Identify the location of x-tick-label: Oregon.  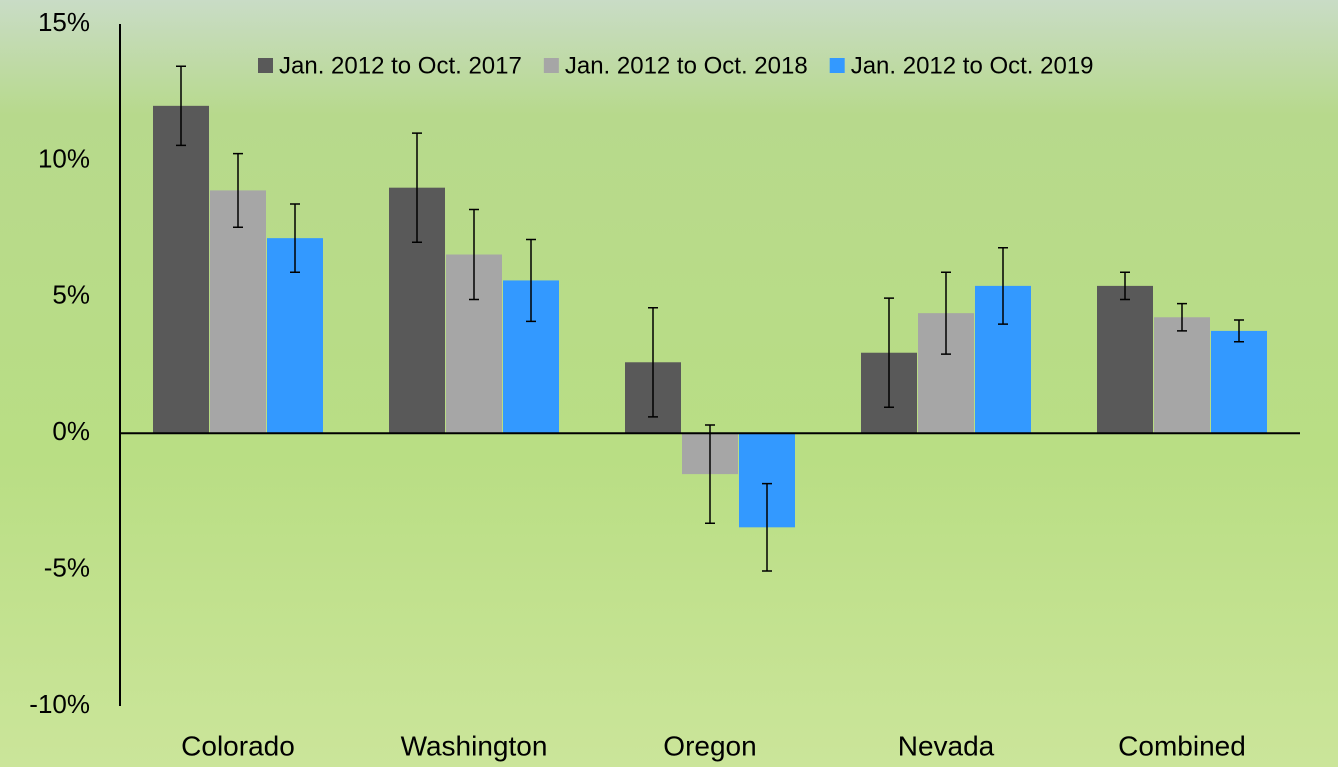
(709, 745).